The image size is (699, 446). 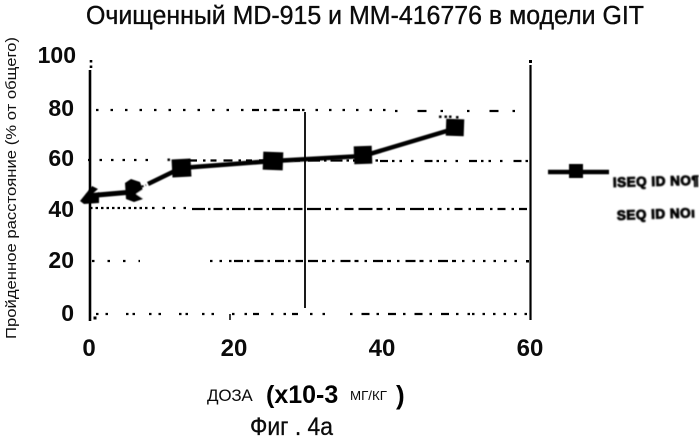 I want to click on svg-text: 80, so click(x=61, y=108).